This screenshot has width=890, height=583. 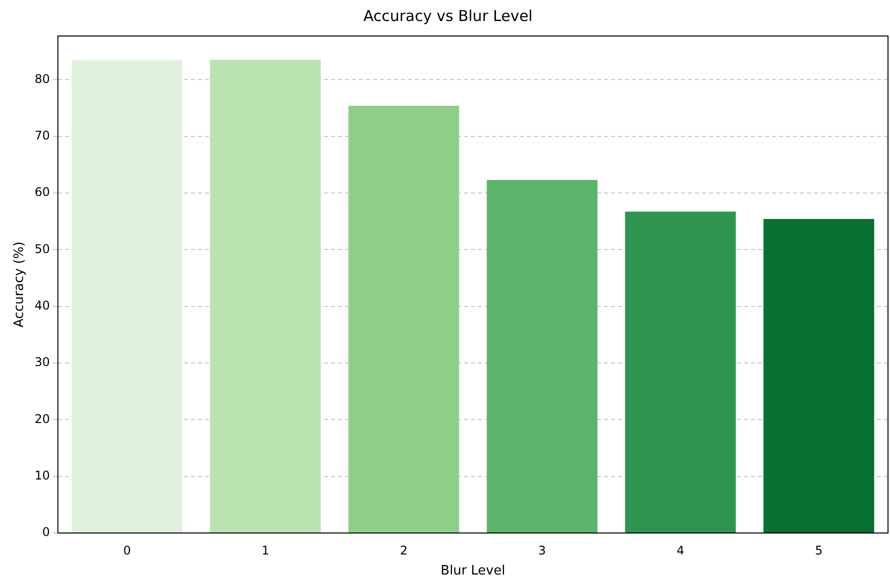 I want to click on y-tick-label: 10, so click(x=42, y=475).